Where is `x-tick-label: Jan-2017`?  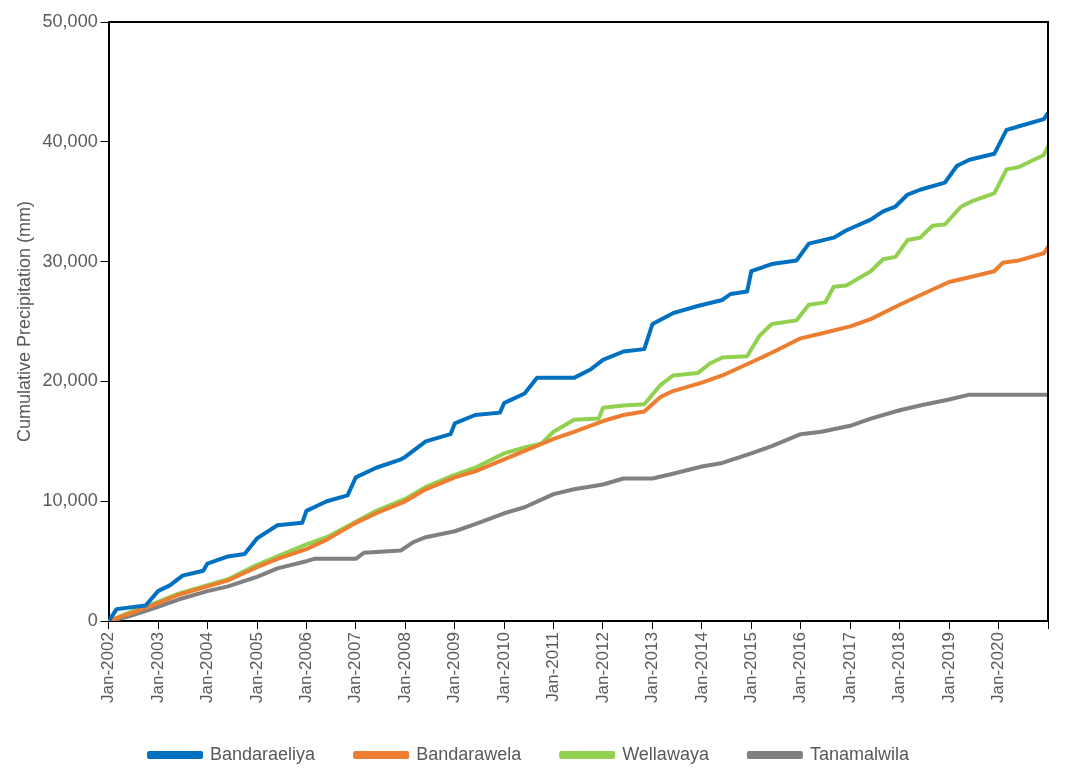
x-tick-label: Jan-2017 is located at coordinates (849, 667).